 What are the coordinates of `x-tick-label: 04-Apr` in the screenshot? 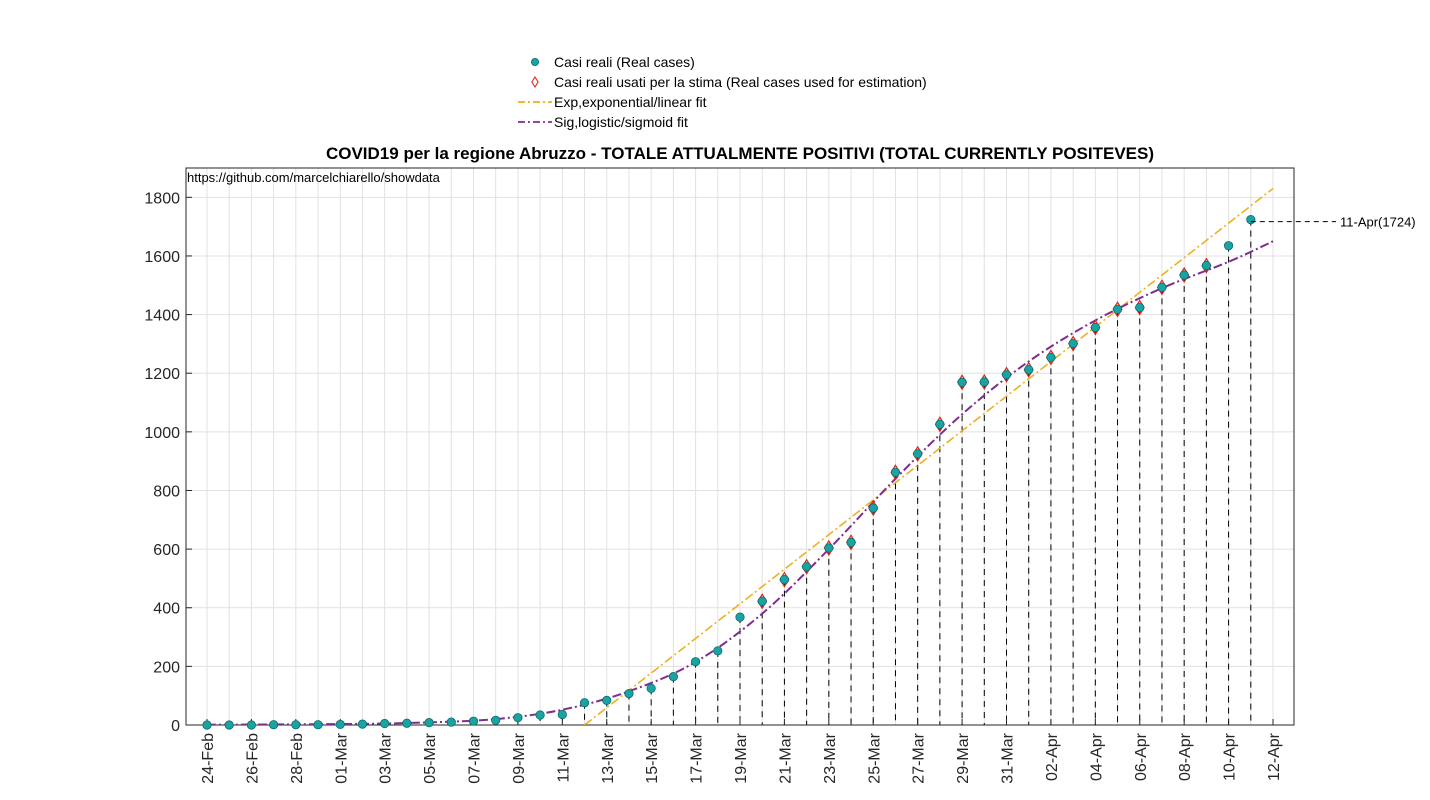 It's located at (1096, 756).